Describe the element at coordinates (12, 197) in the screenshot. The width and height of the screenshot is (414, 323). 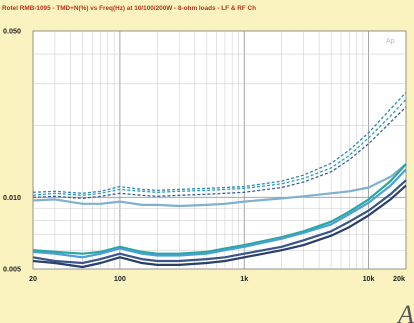
I see `y-tick-label: 0.010` at that location.